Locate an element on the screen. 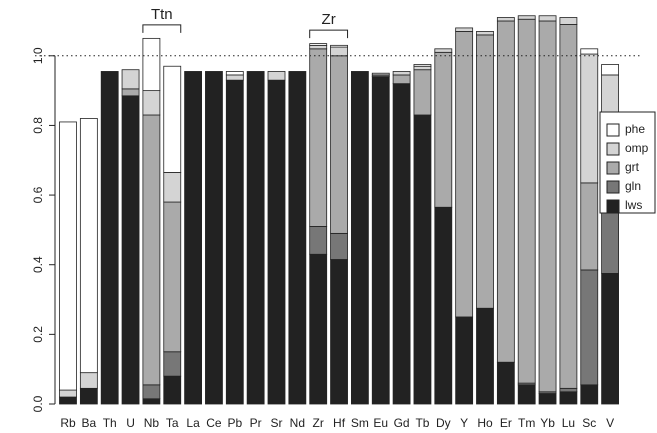 Image resolution: width=657 pixels, height=433 pixels. annotation: Zr is located at coordinates (329, 19).